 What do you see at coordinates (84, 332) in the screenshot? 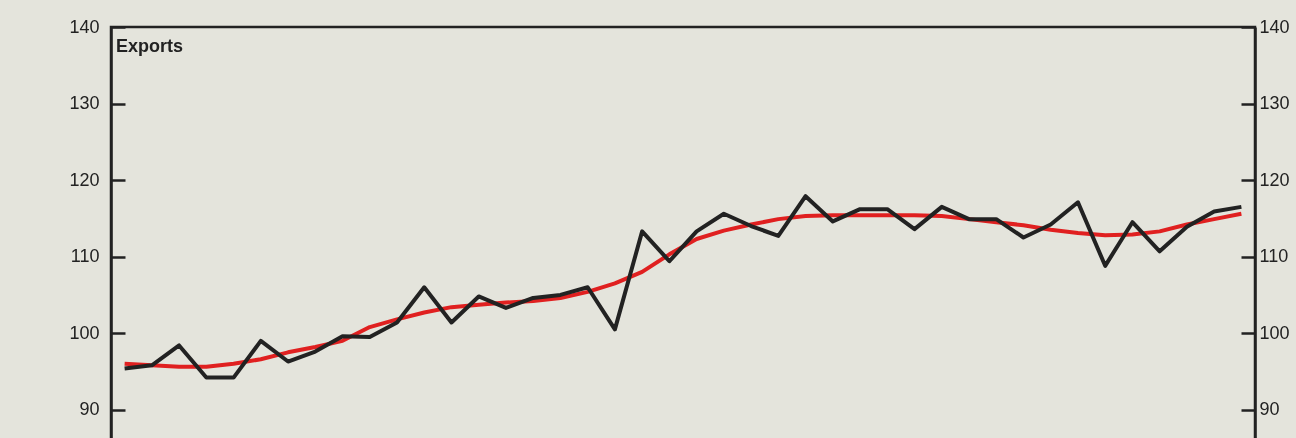
I see `y-tick-label: 100` at bounding box center [84, 332].